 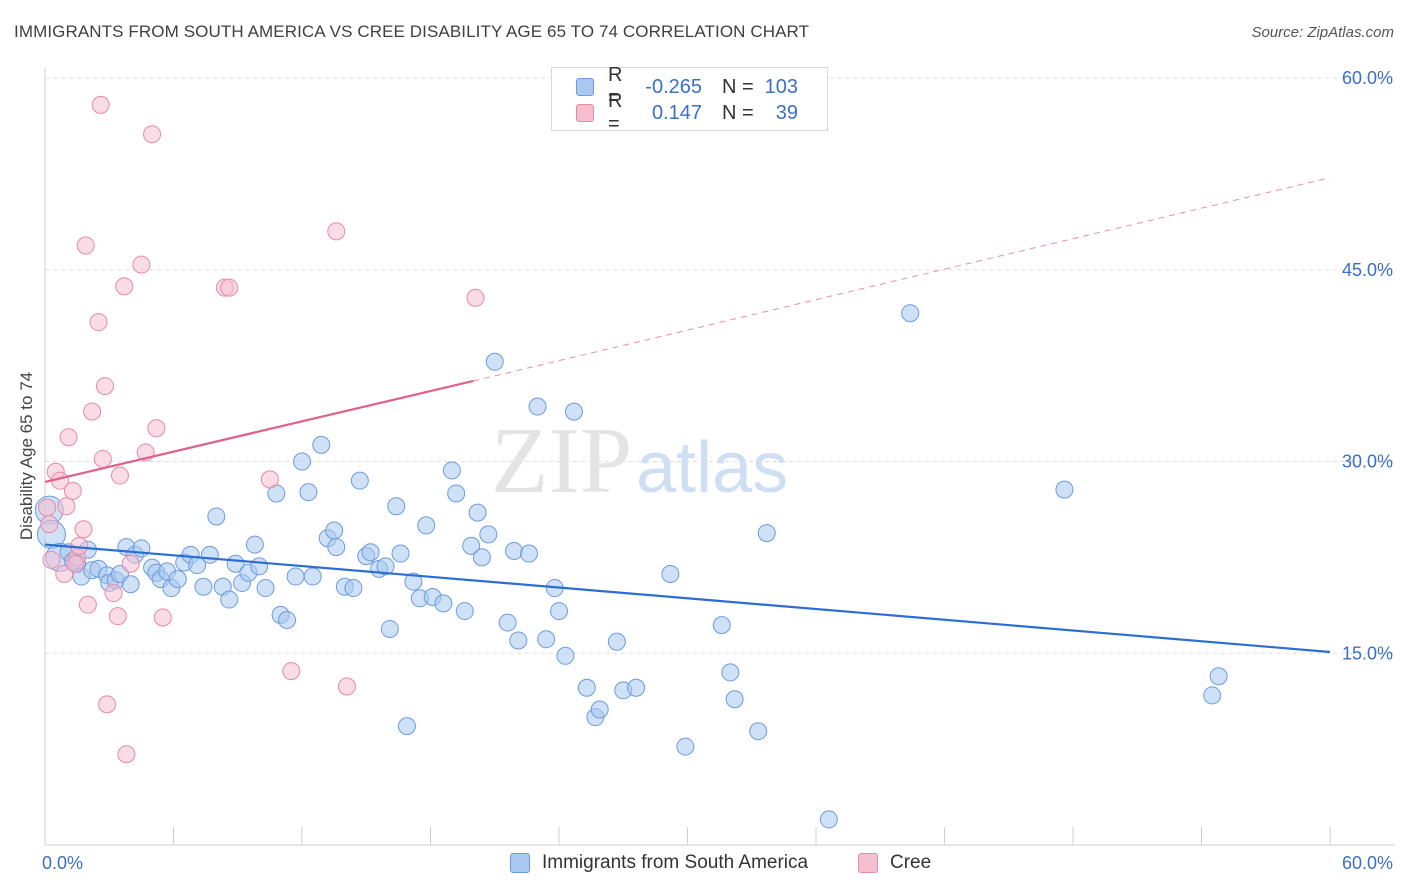 I want to click on legend-n-value: 39, so click(x=786, y=112).